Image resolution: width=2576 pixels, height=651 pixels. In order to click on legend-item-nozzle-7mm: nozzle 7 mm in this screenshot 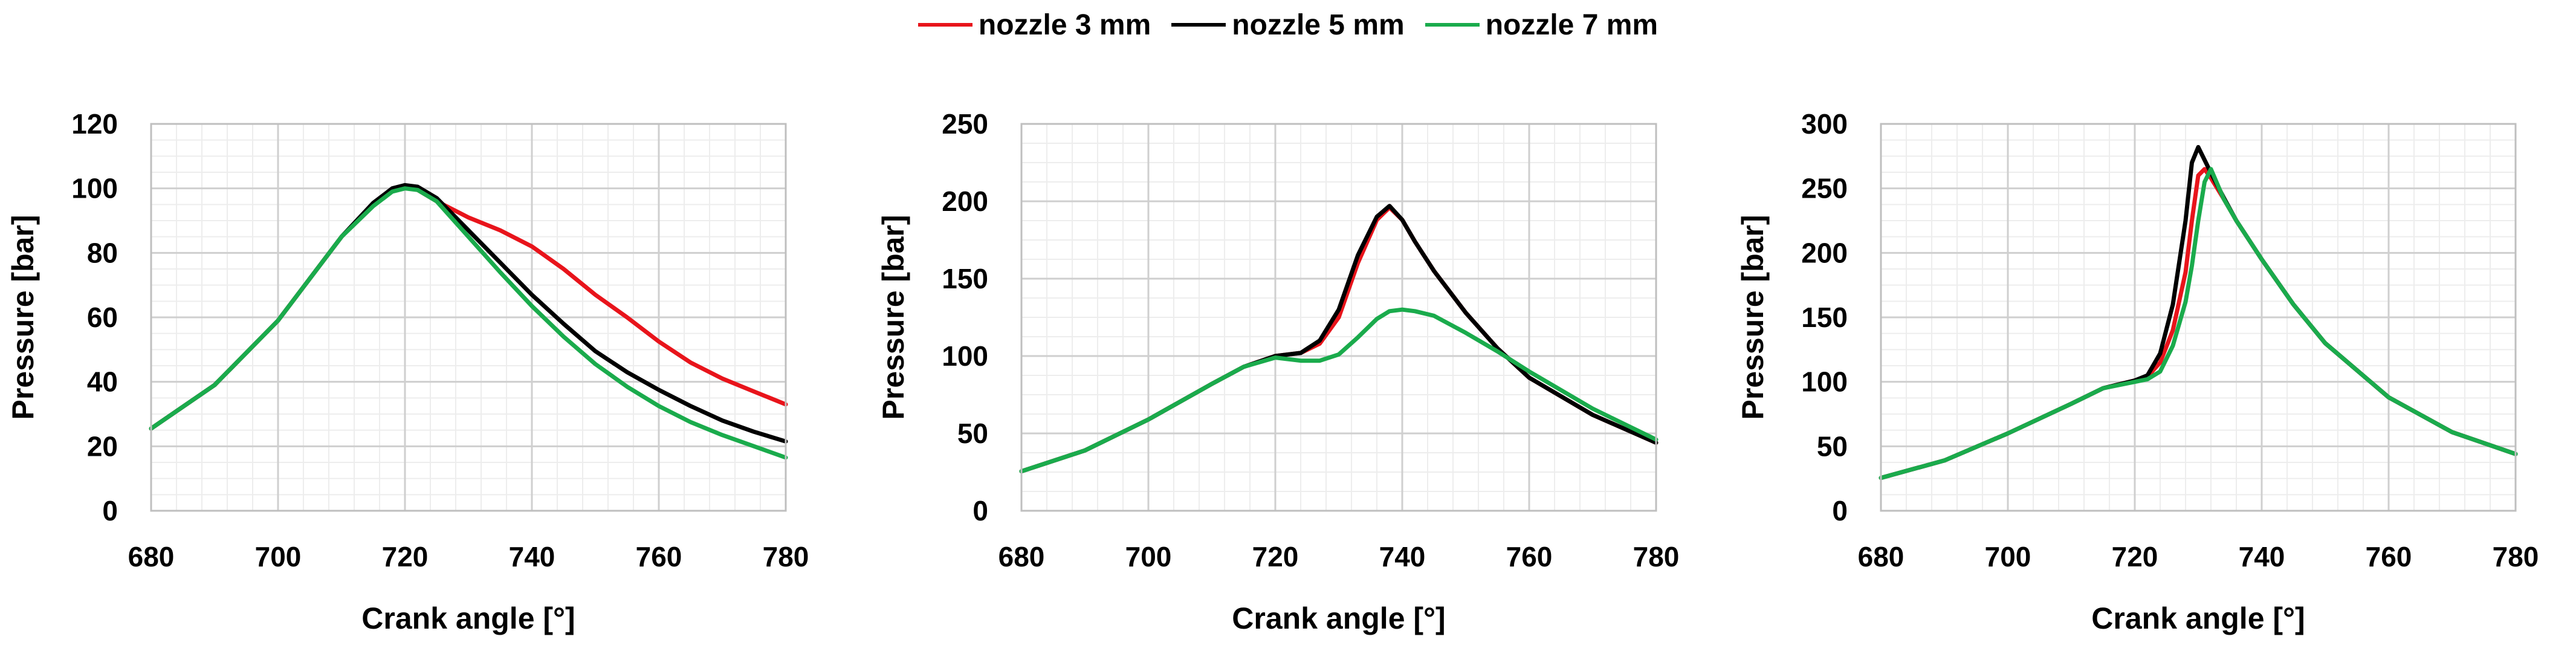, I will do `click(1541, 25)`.